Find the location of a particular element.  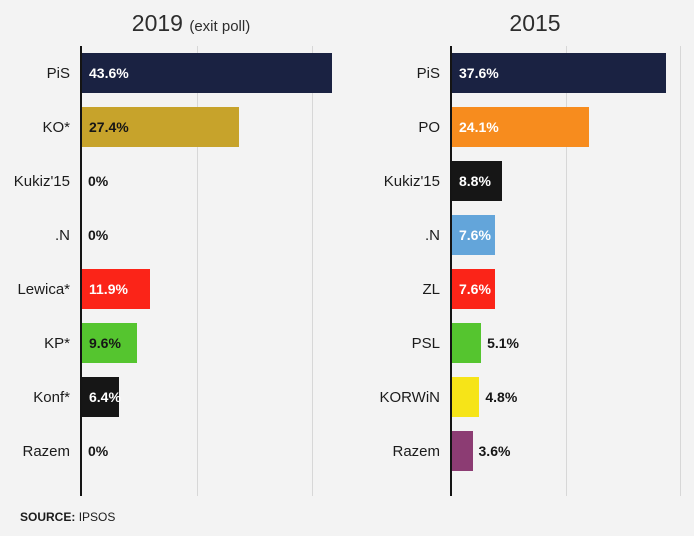

chart-title-2015: 2015 is located at coordinates (520, 28).